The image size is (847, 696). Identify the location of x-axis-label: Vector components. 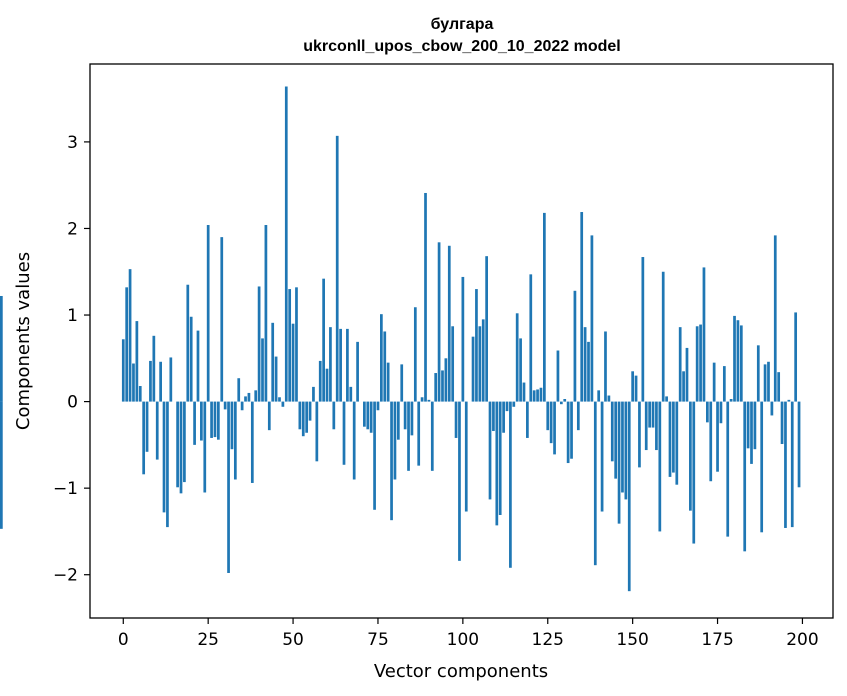
(461, 671).